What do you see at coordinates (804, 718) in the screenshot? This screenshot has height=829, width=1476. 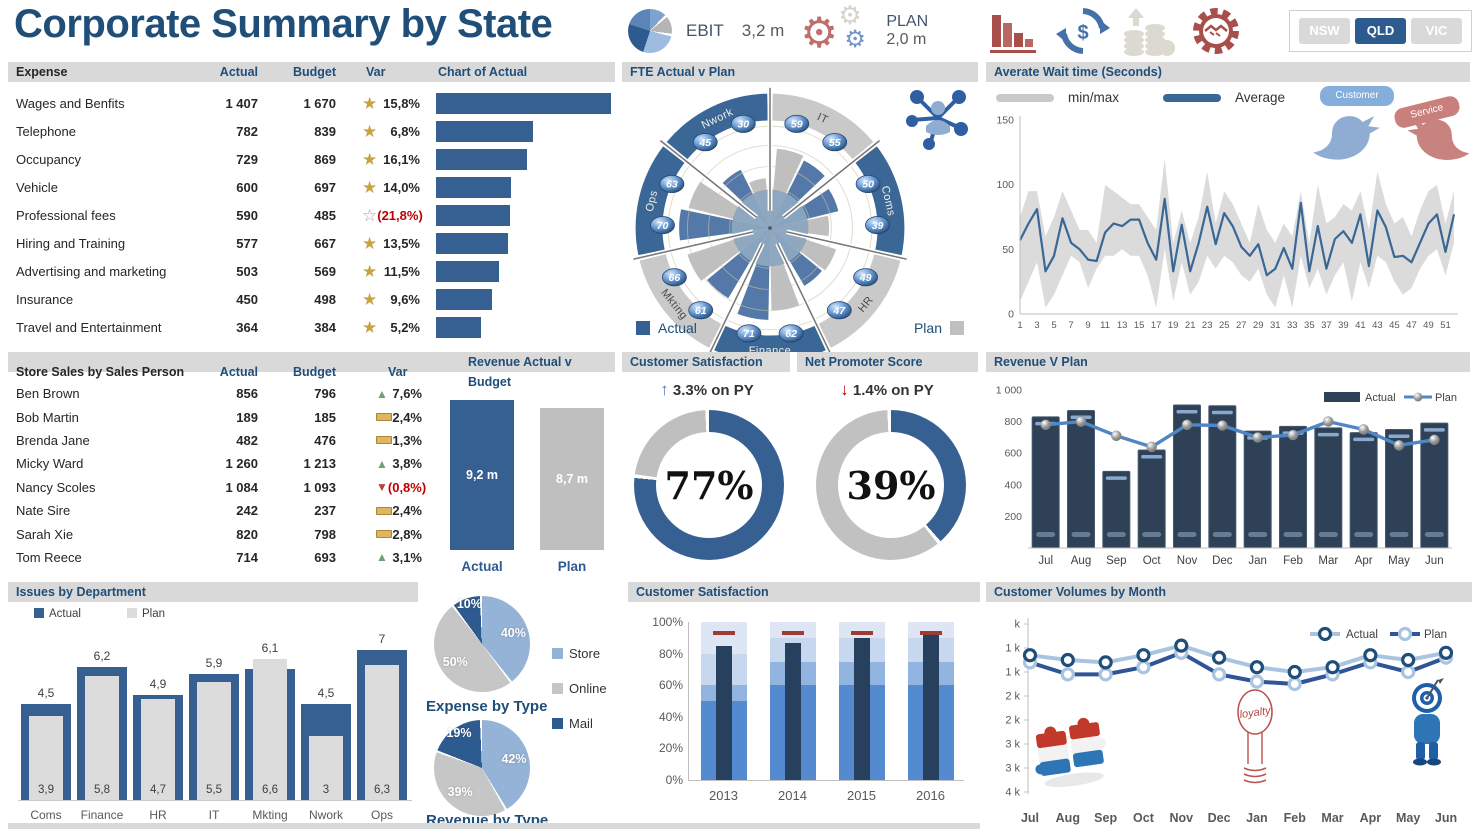 I see `csat-years-chart: 0% 20% 40% 60% 80% 100% 2013 2014 2015 2016` at bounding box center [804, 718].